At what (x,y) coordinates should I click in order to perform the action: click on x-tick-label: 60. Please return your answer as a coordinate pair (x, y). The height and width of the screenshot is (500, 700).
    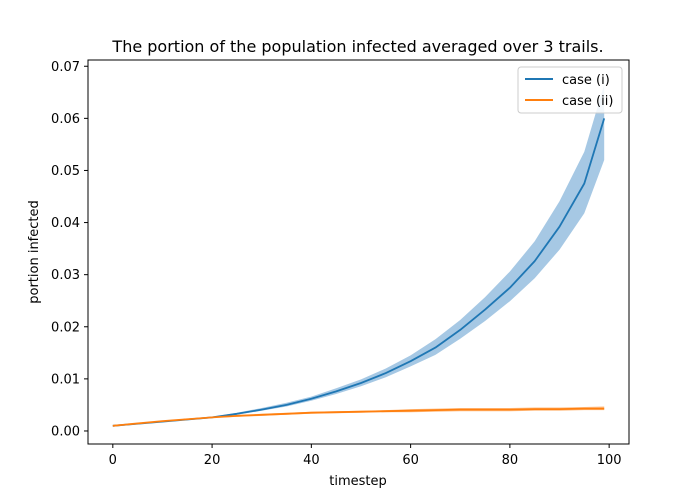
    Looking at the image, I should click on (410, 460).